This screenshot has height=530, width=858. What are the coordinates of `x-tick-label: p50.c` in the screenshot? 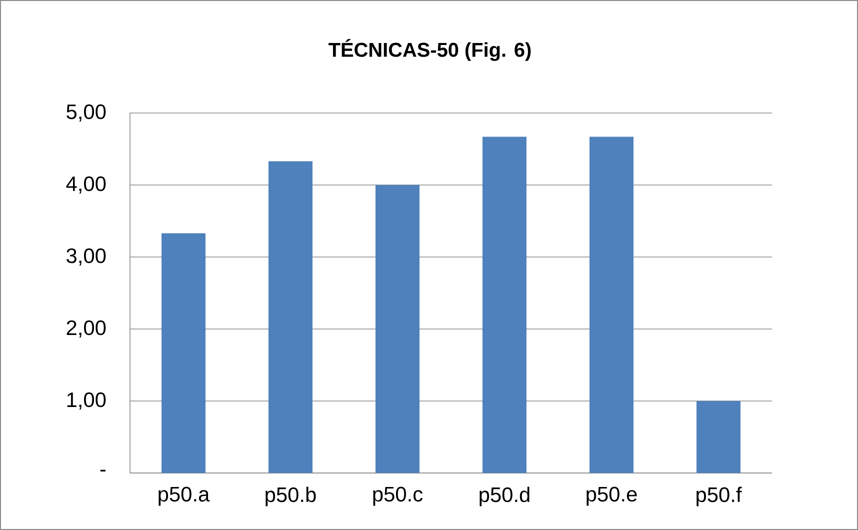 It's located at (398, 496).